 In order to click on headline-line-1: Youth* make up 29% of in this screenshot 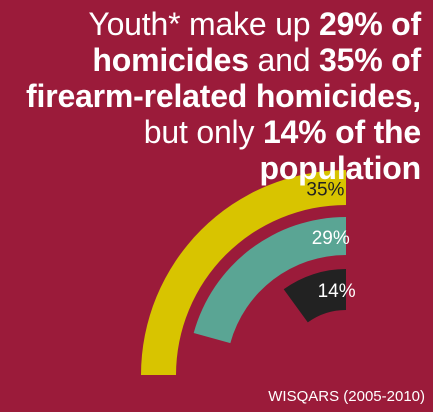, I will do `click(211, 24)`.